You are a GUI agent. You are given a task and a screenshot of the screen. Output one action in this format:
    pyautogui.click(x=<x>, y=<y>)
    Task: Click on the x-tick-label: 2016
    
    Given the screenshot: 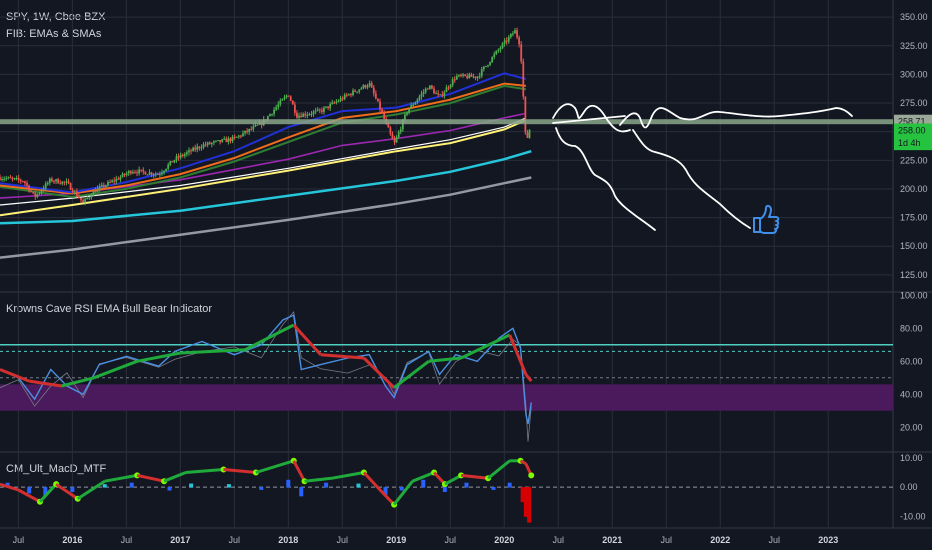 What is the action you would take?
    pyautogui.click(x=72, y=540)
    